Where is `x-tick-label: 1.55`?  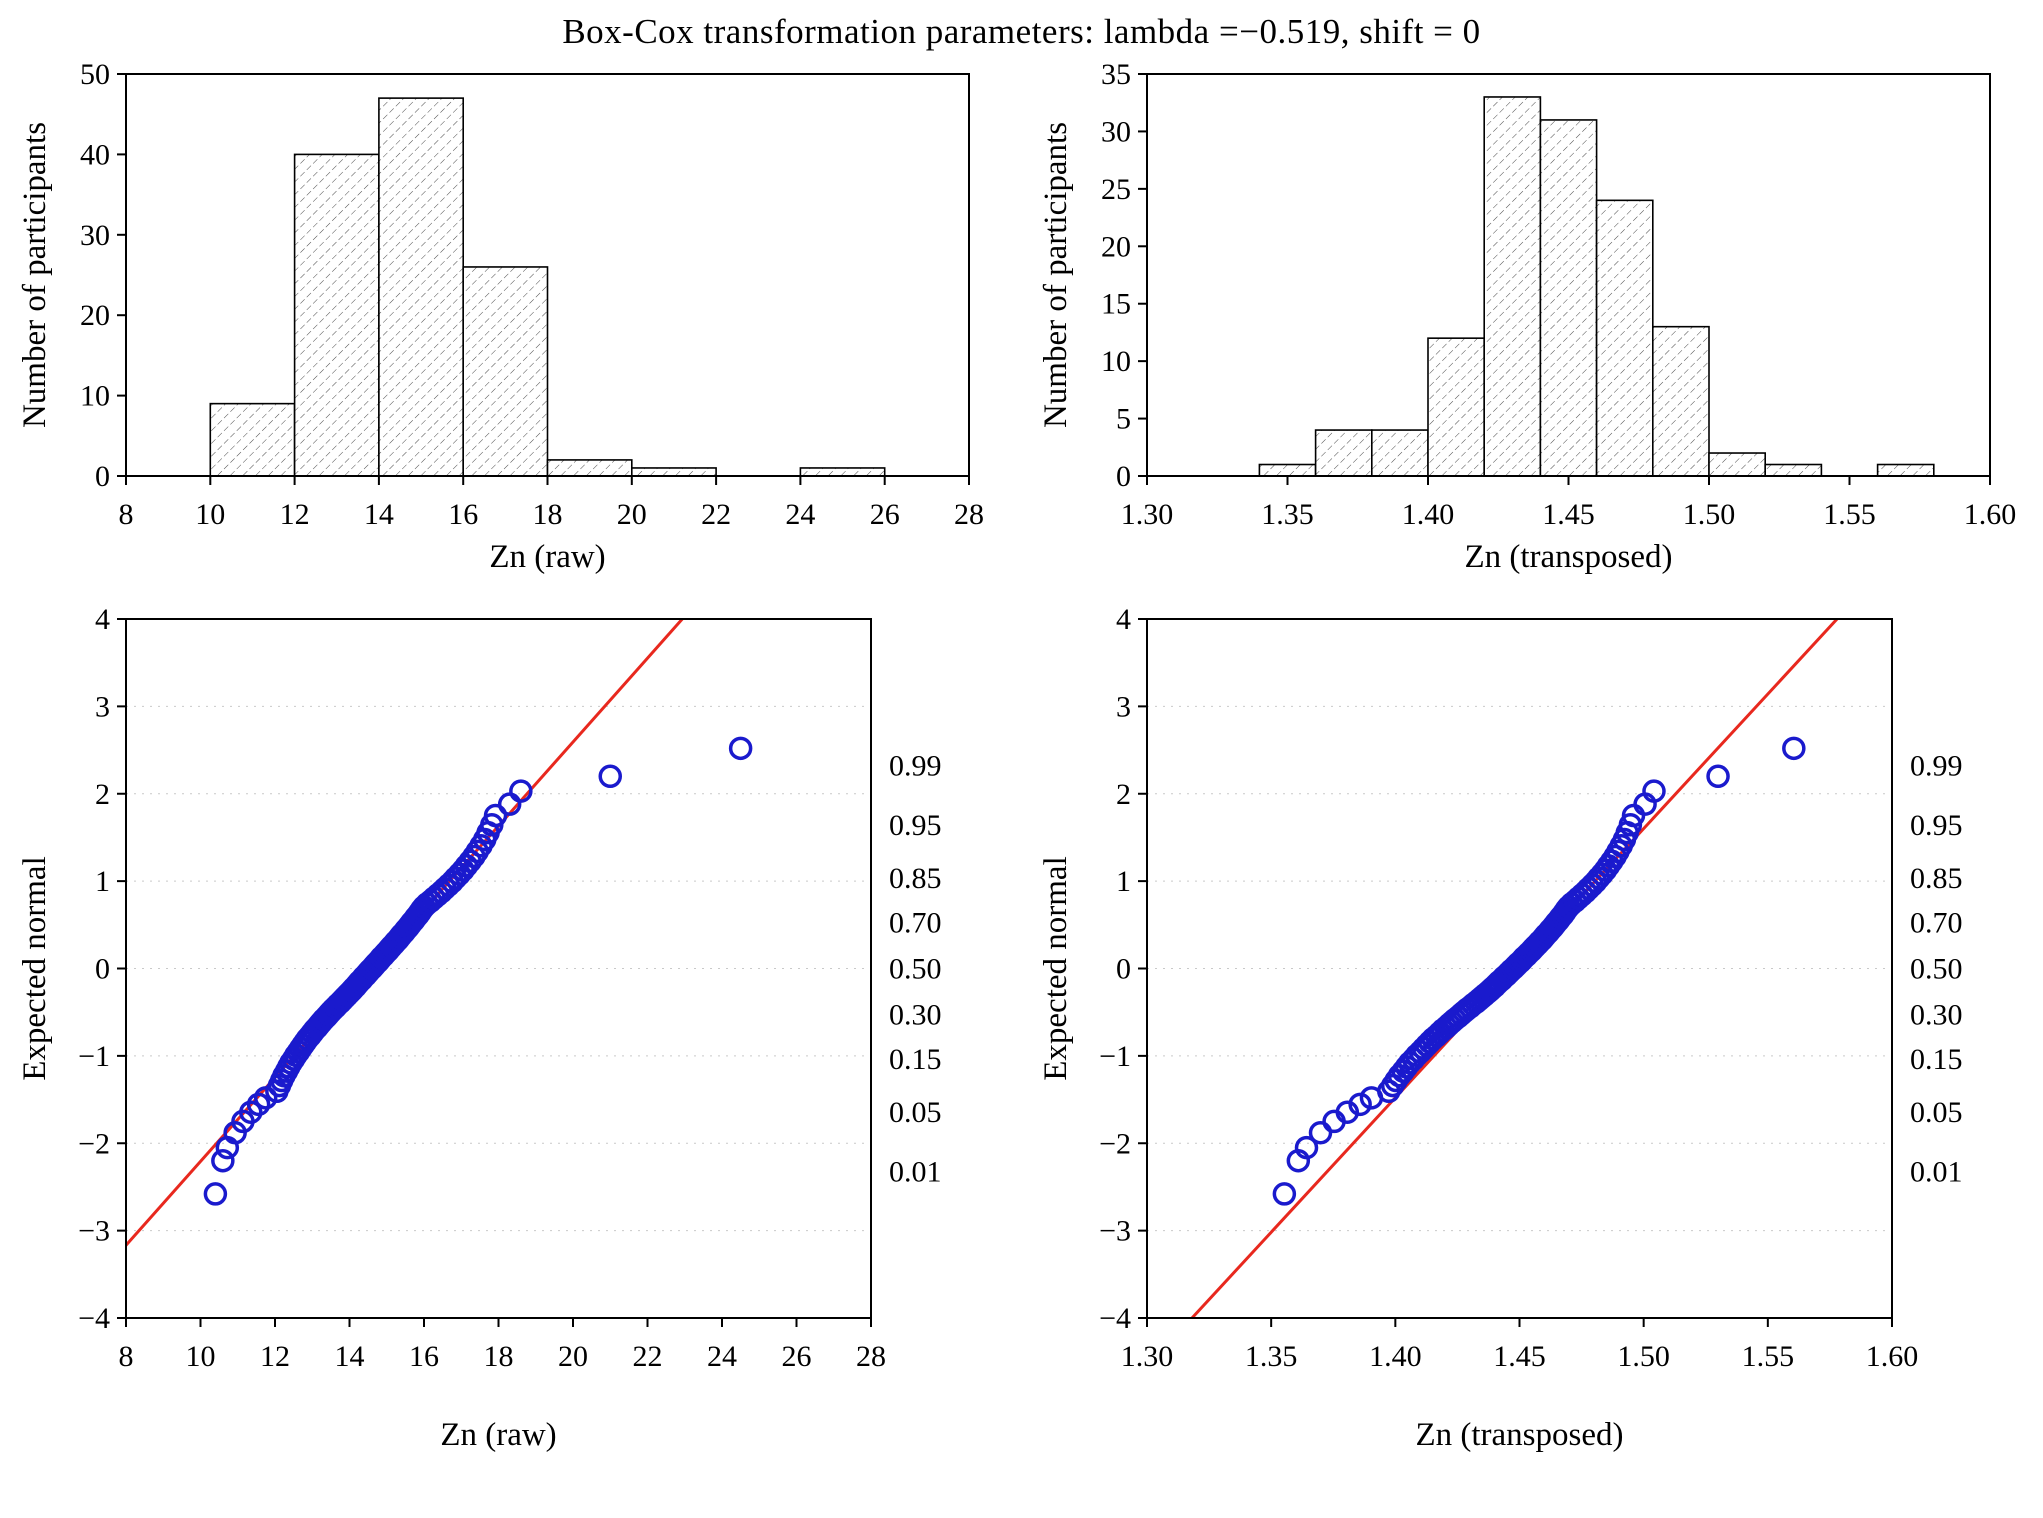 x-tick-label: 1.55 is located at coordinates (1850, 514).